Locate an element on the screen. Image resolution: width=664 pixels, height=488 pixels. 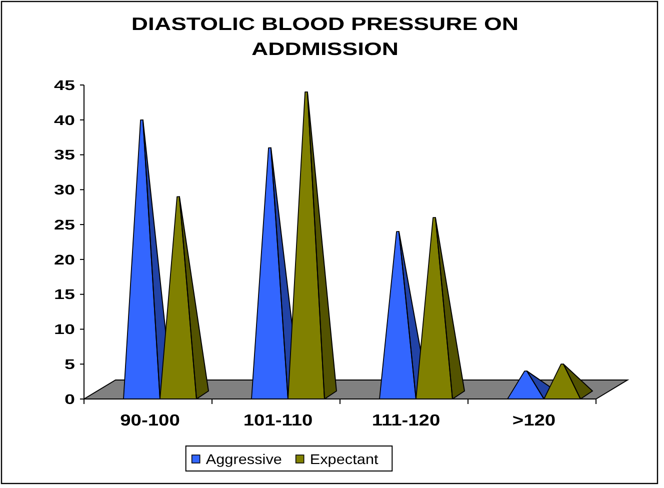
y-tick-label: 40 is located at coordinates (64, 120).